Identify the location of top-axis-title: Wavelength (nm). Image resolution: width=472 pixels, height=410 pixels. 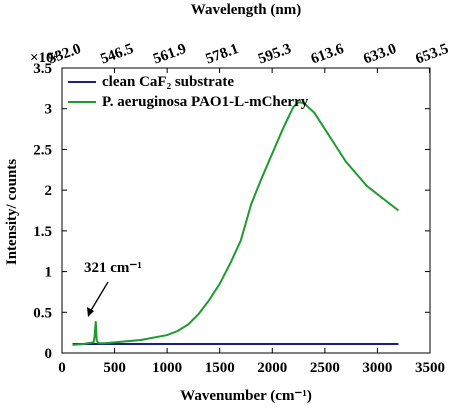
(246, 10).